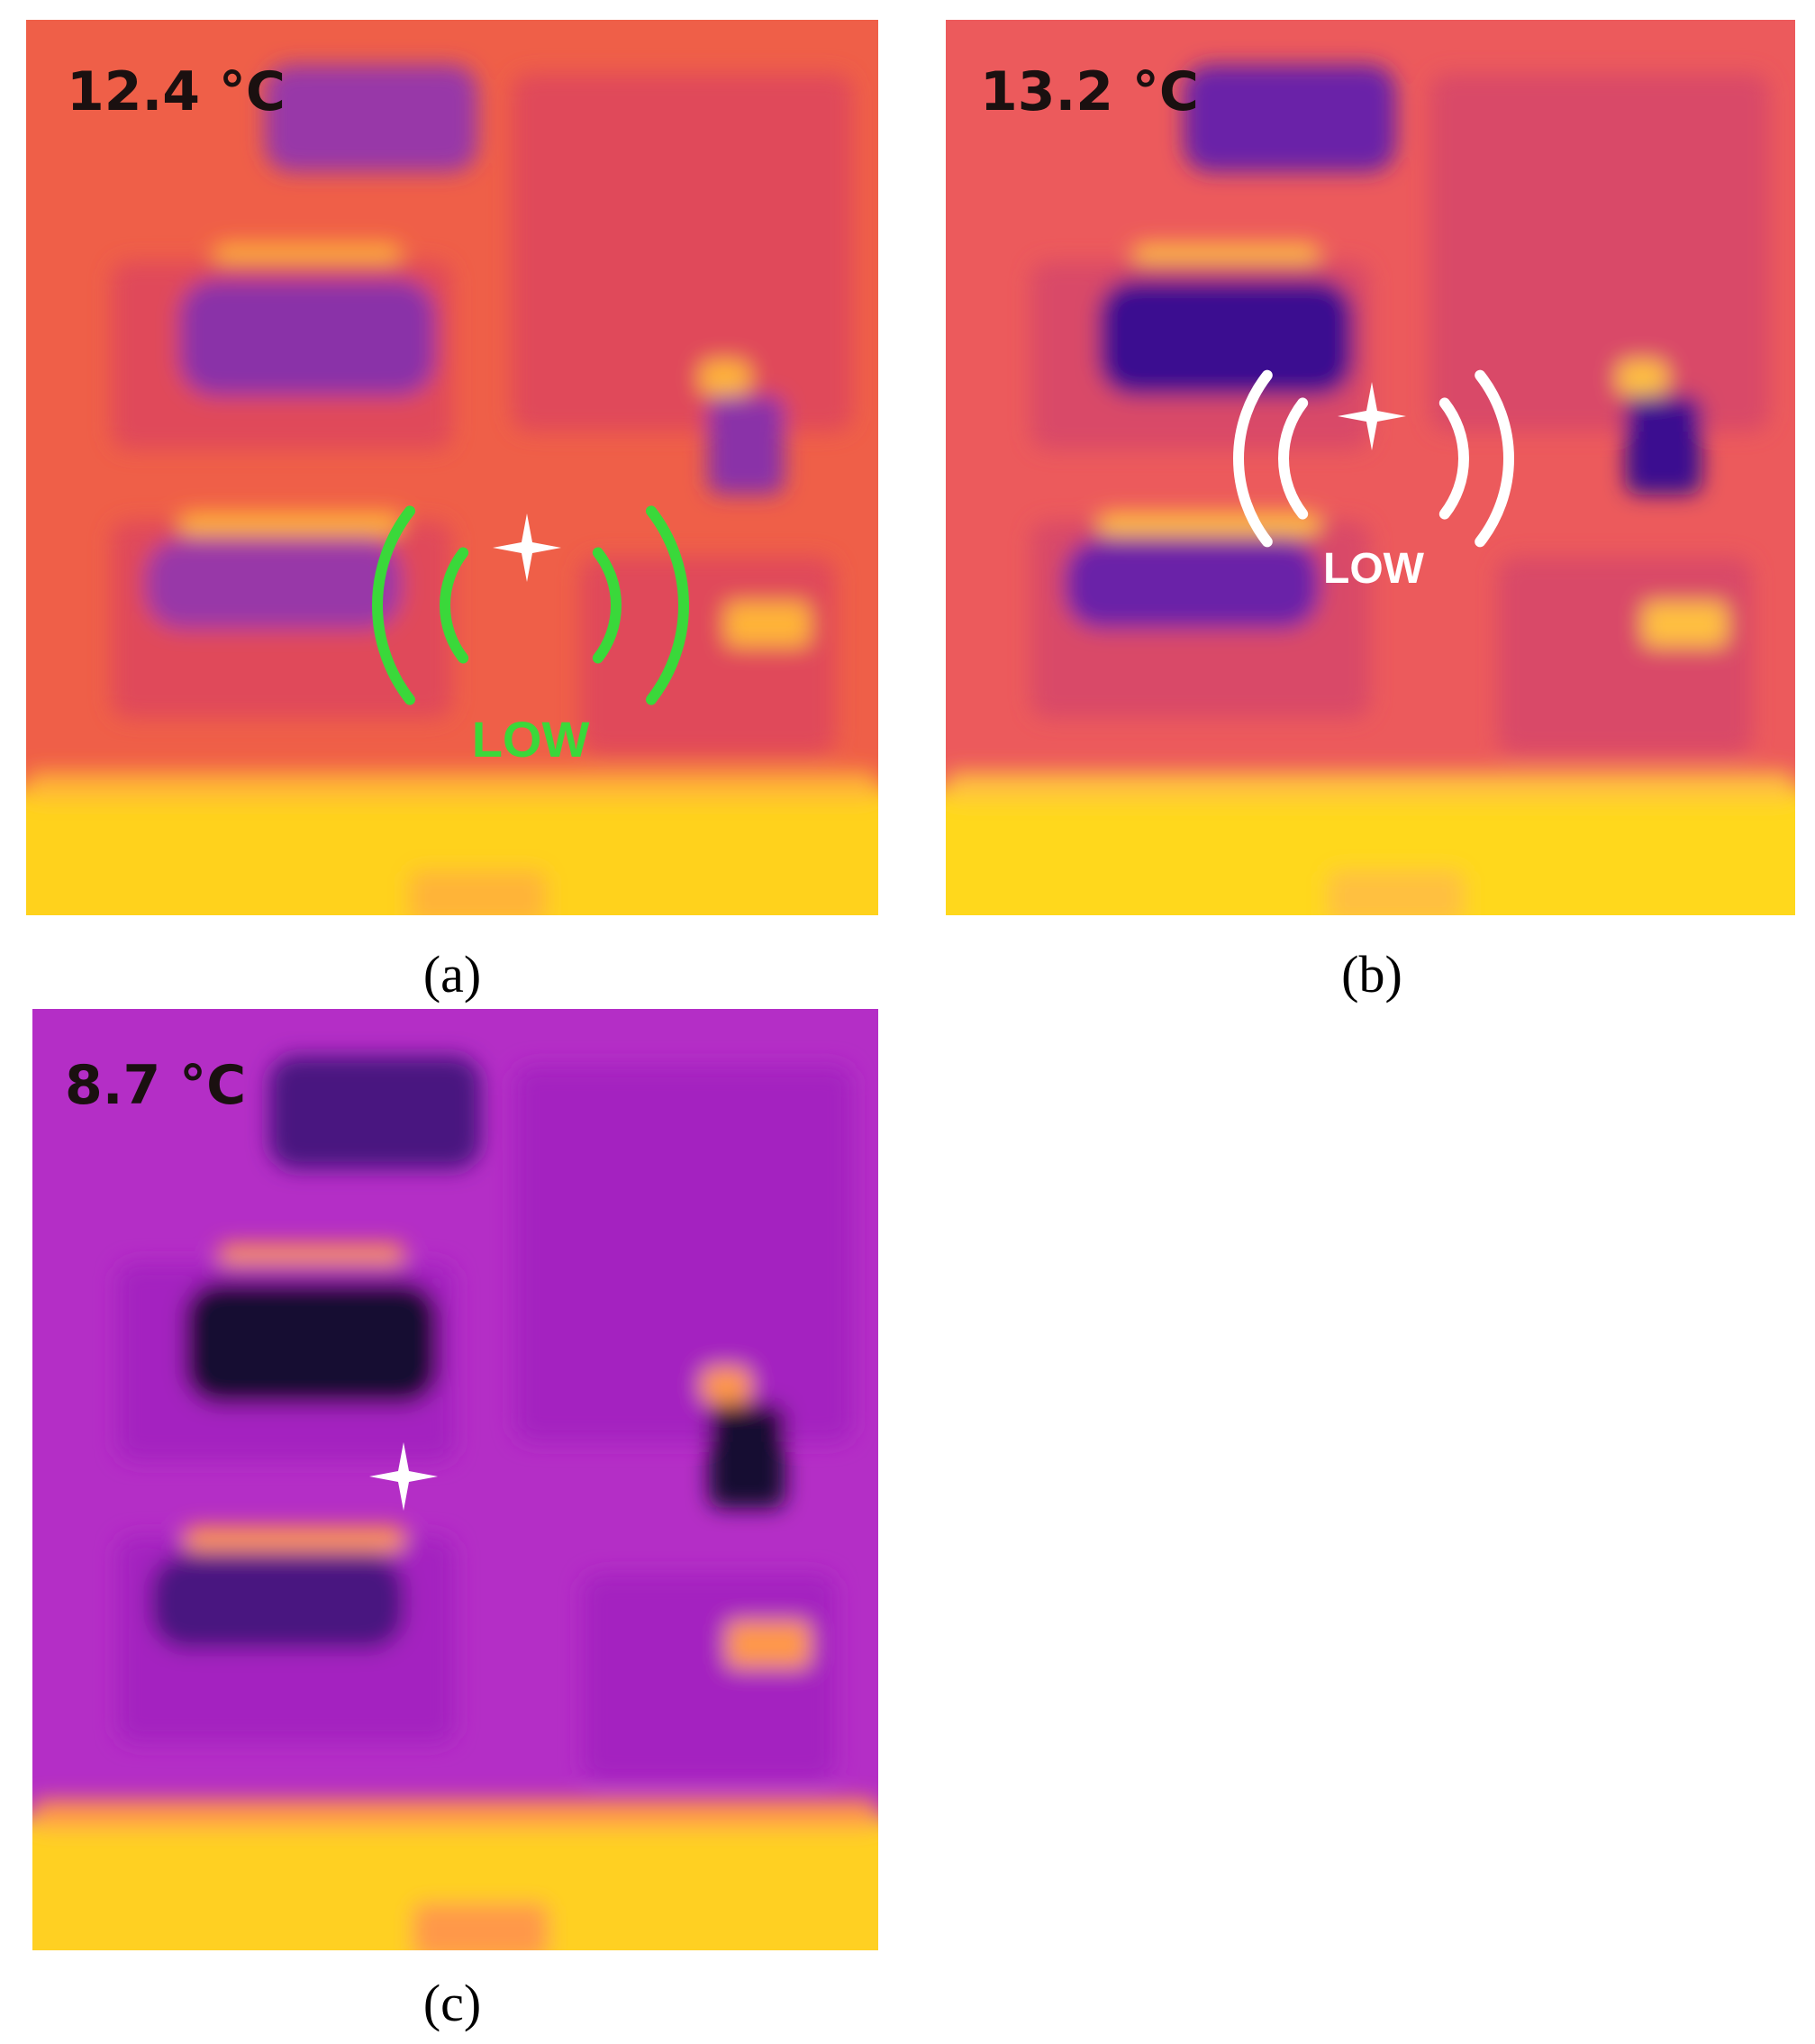  I want to click on temperature-readout: 8.7 °C, so click(155, 1085).